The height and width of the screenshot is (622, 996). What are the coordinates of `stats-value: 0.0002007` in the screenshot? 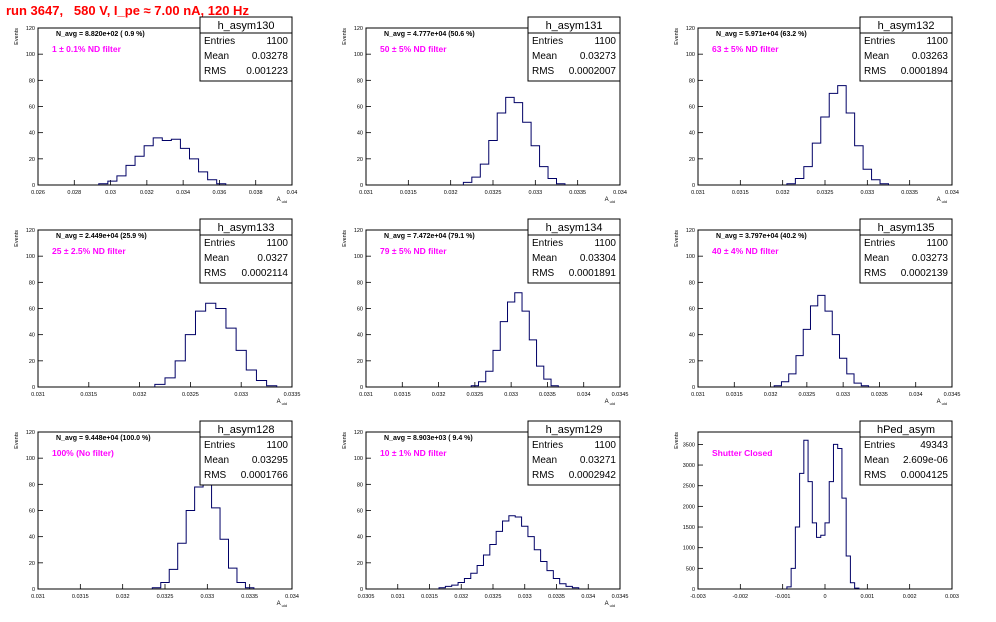 It's located at (593, 71).